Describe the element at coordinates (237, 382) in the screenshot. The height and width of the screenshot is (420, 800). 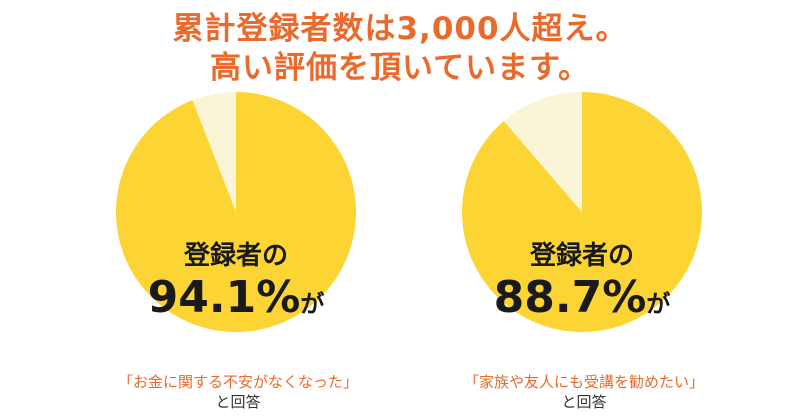
I see `pie-chart-1-quote: 「お金に関する不安がなくなった」` at that location.